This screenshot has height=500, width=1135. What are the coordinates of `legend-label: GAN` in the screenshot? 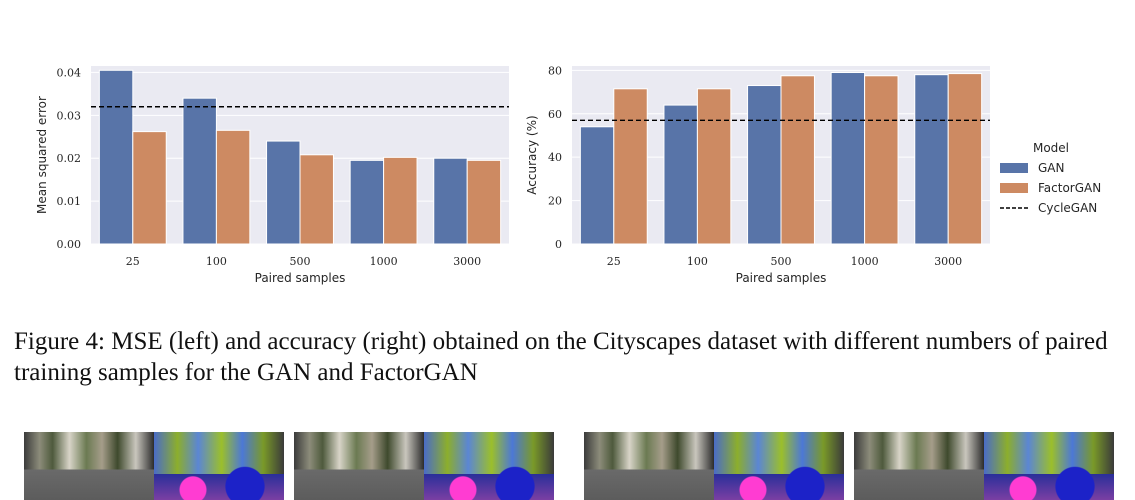 It's located at (1051, 168).